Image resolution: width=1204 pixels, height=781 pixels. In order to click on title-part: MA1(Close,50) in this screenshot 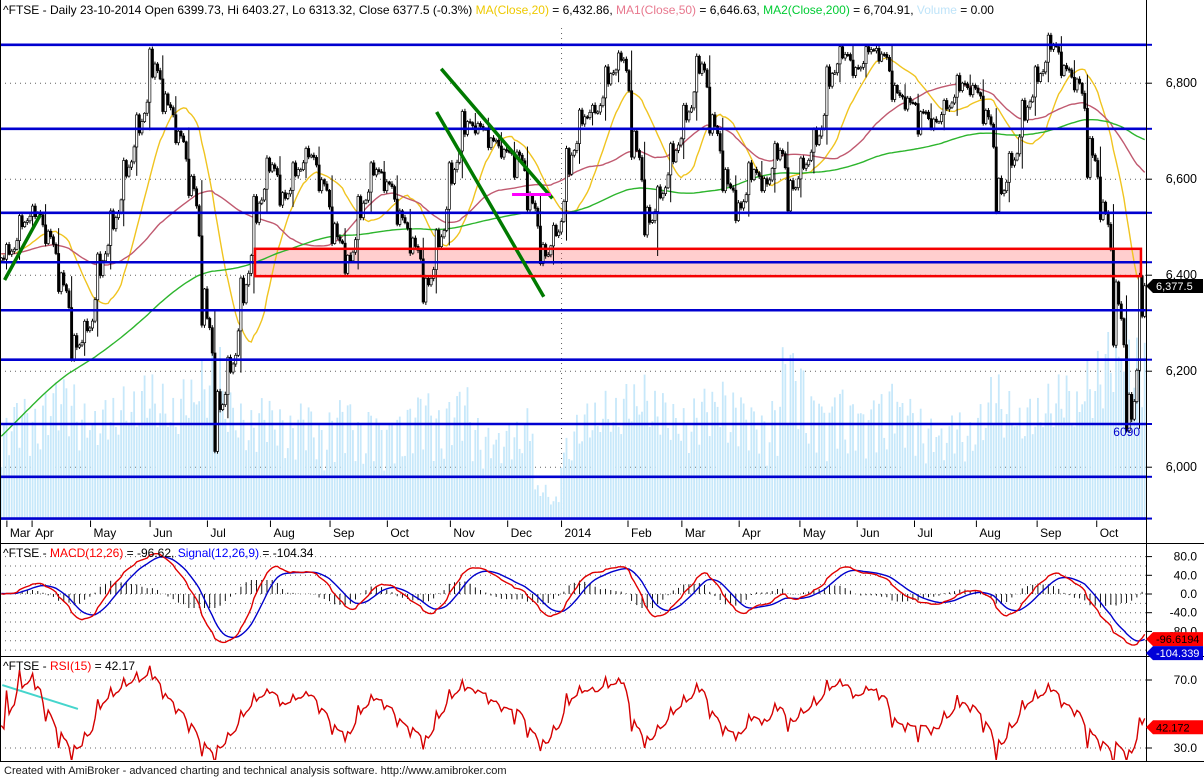, I will do `click(656, 10)`.